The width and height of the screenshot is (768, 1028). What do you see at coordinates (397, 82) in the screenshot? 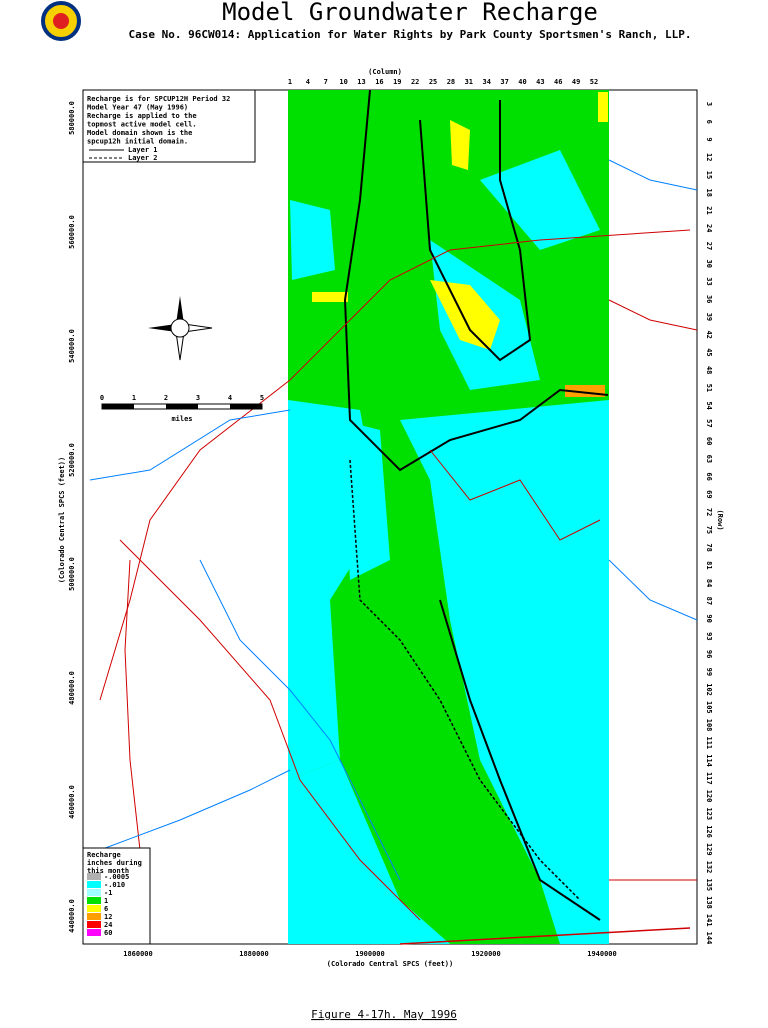
I see `column-tick: 19` at bounding box center [397, 82].